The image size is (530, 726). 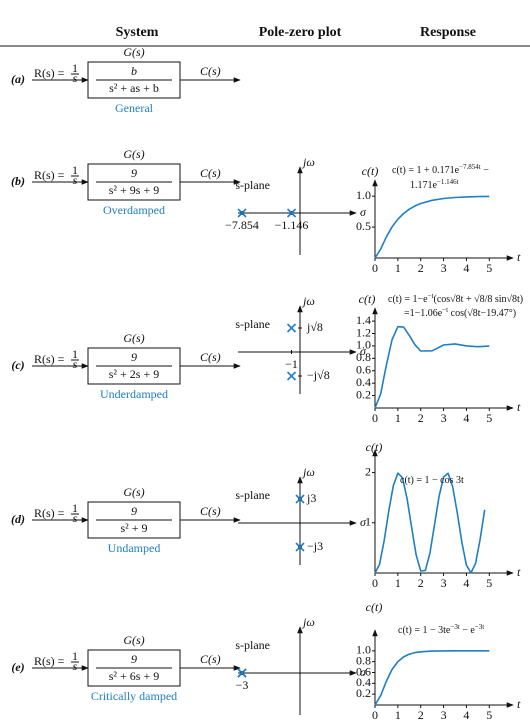 What do you see at coordinates (448, 182) in the screenshot?
I see `equation-exponent: −1.146t` at bounding box center [448, 182].